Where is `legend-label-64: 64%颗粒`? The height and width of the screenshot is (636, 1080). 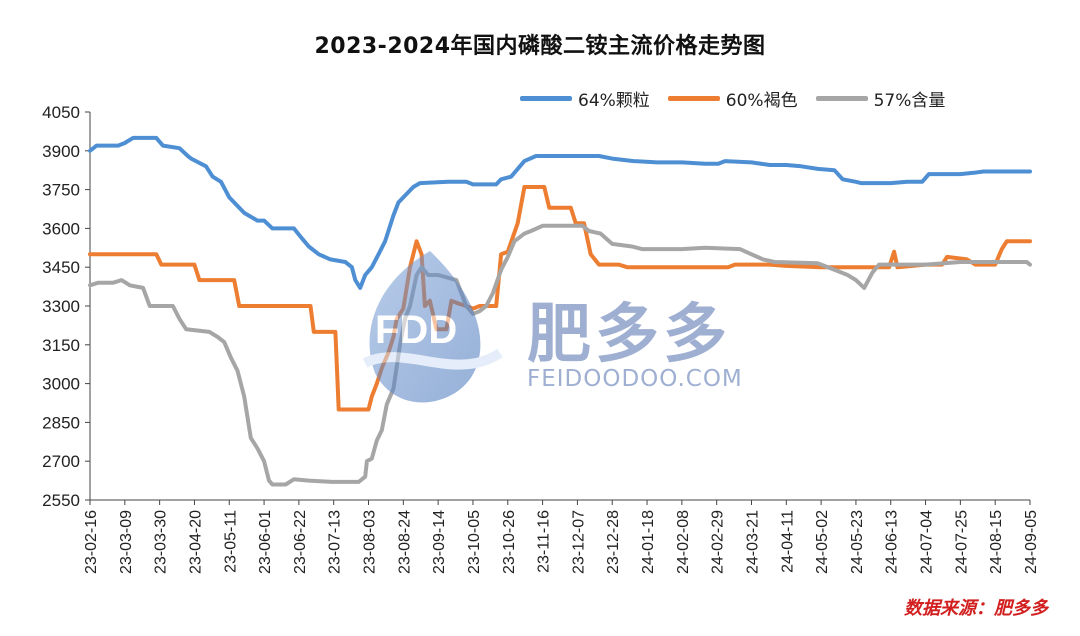 legend-label-64: 64%颗粒 is located at coordinates (614, 100).